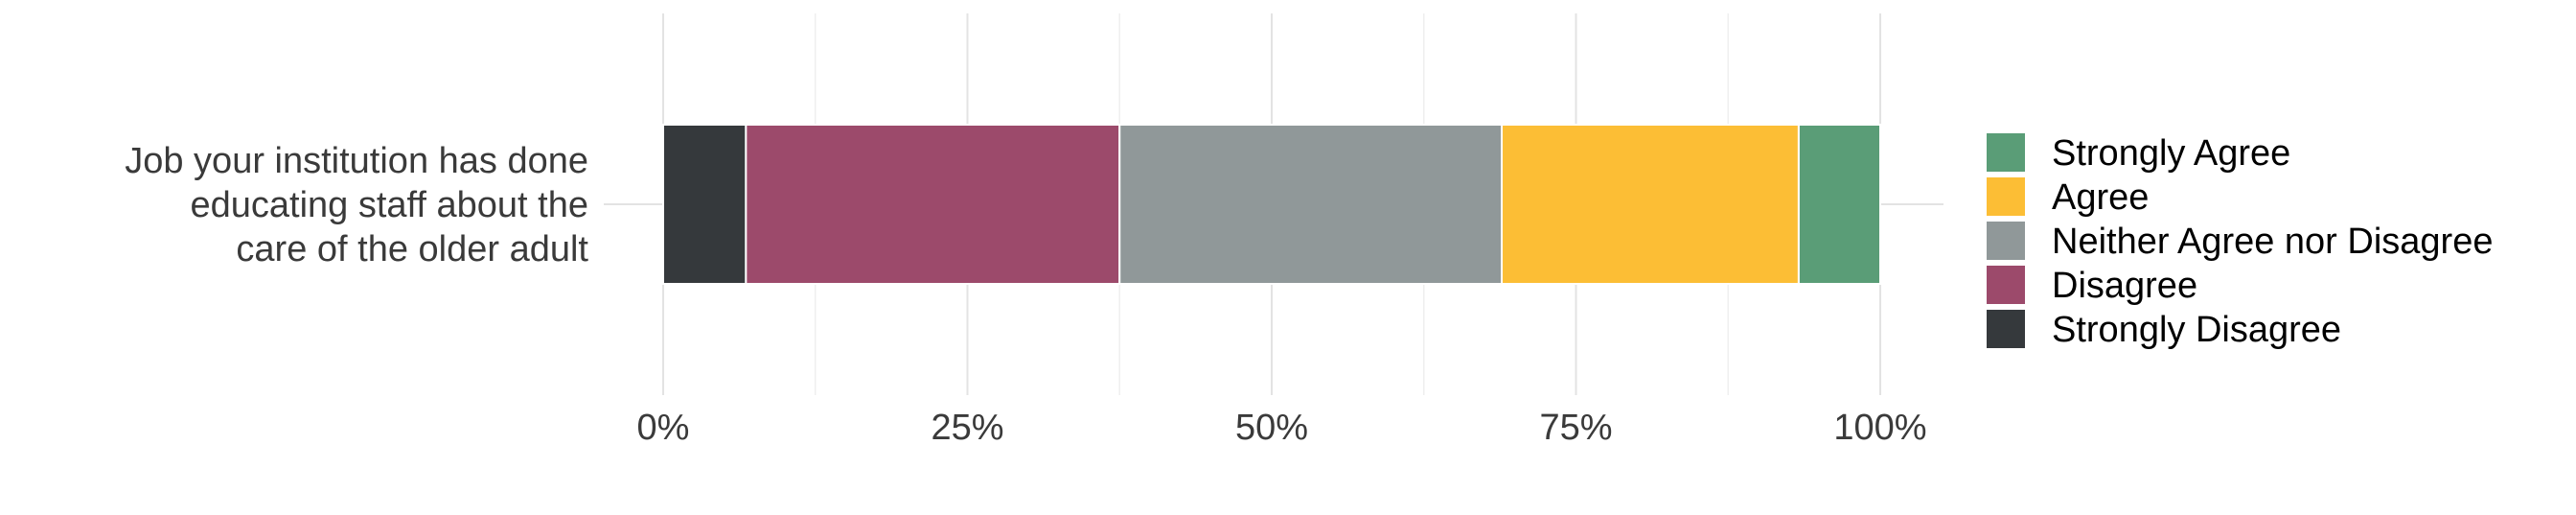  Describe the element at coordinates (1879, 428) in the screenshot. I see `x-tick-label: 100%` at that location.